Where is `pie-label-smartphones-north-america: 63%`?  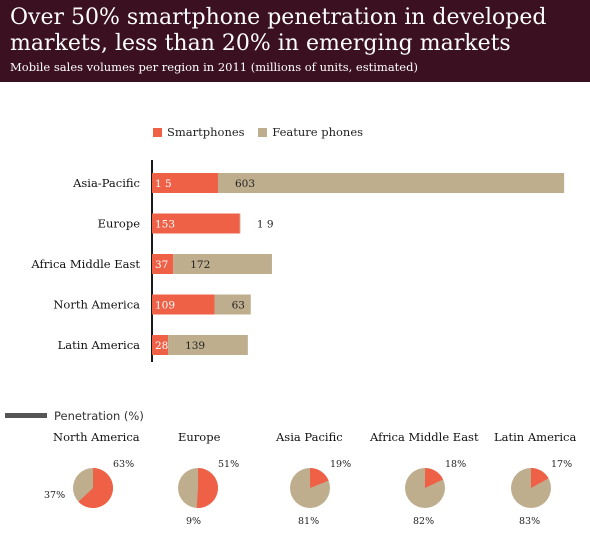 pie-label-smartphones-north-america: 63% is located at coordinates (123, 464).